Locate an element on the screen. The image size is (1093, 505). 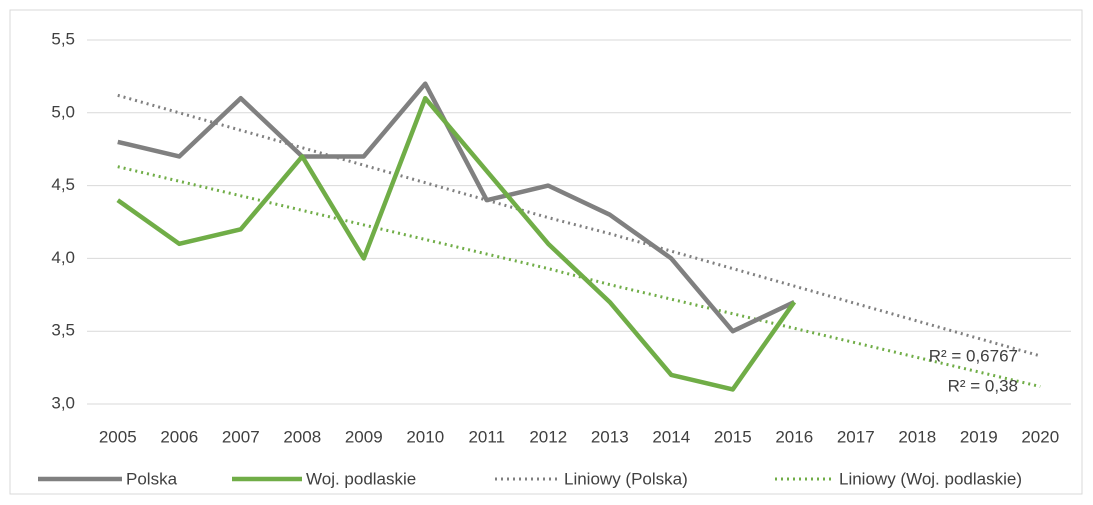
x-tick-label: 2007 is located at coordinates (241, 436).